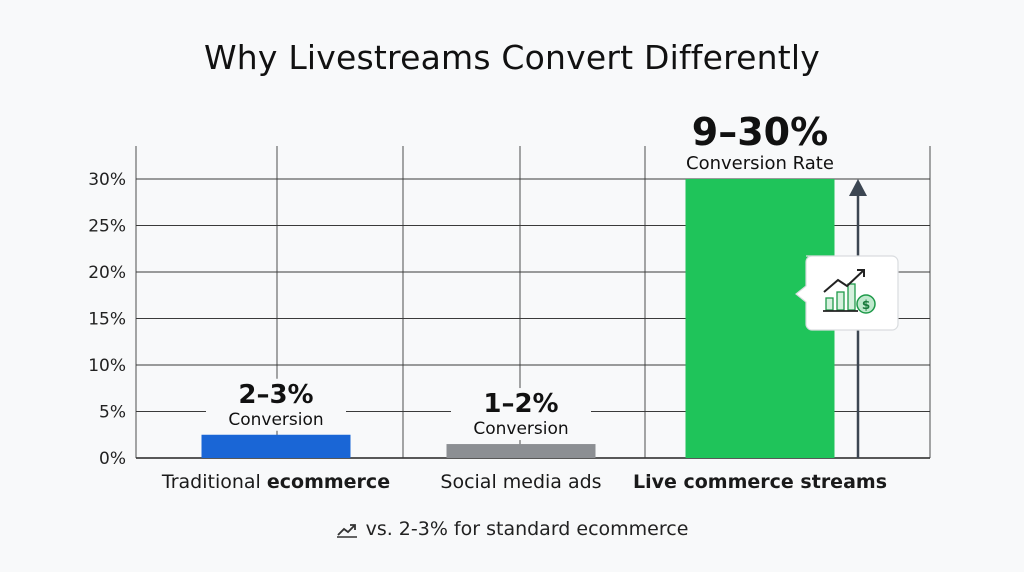  Describe the element at coordinates (107, 180) in the screenshot. I see `y-tick-label: 30%` at that location.